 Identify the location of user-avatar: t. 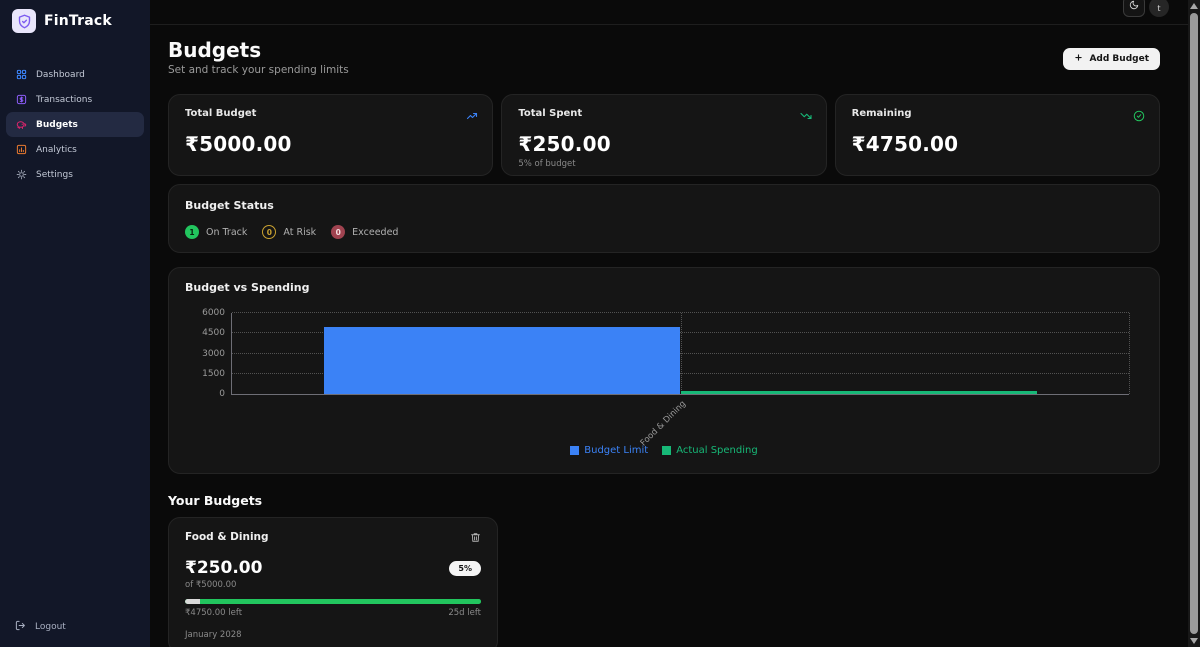
(1159, 8).